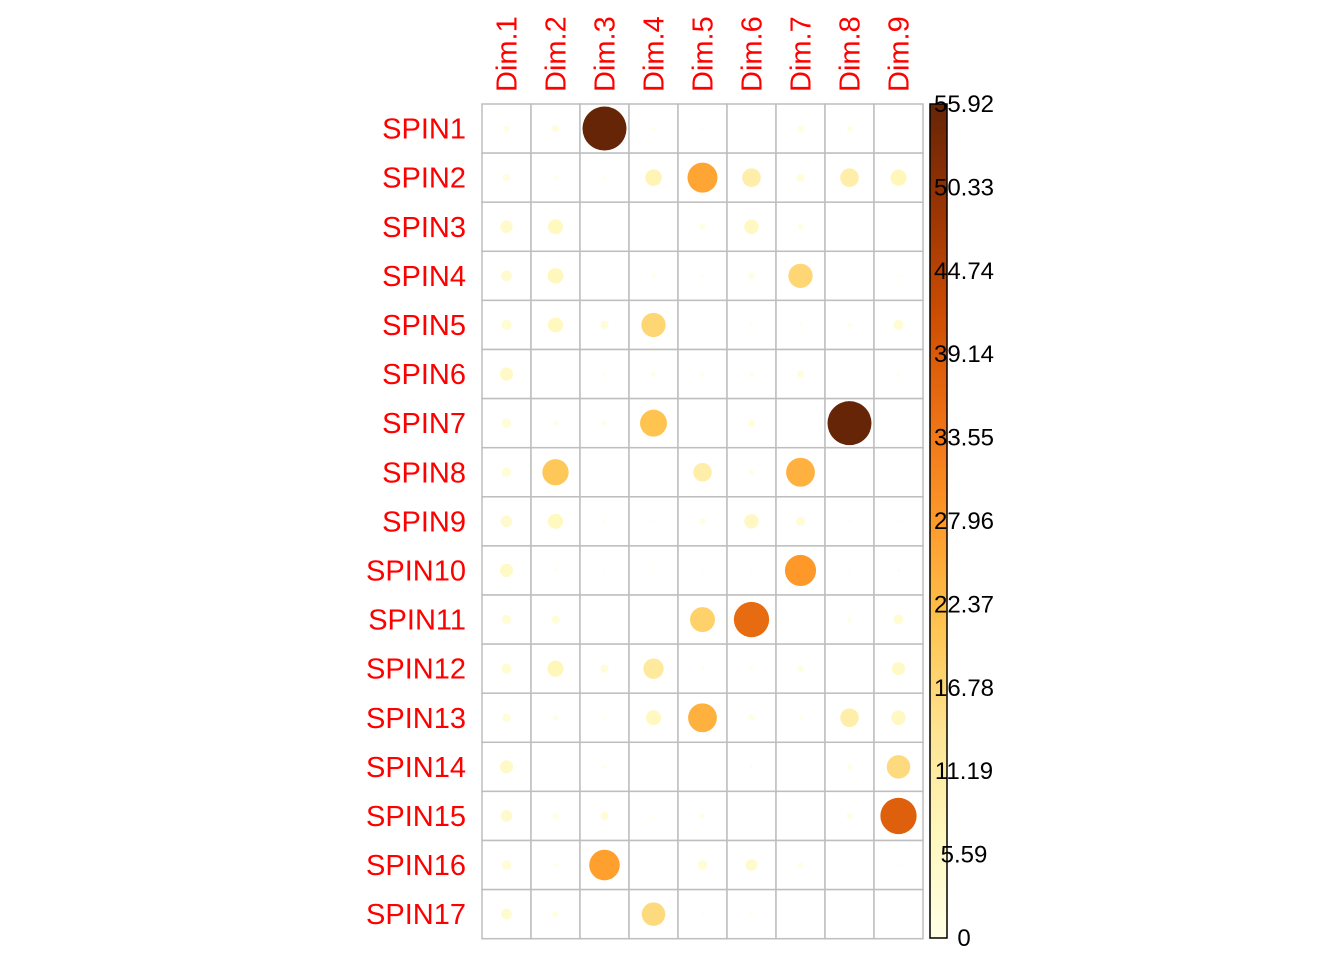  What do you see at coordinates (606, 54) in the screenshot?
I see `column-label: Dim.3` at bounding box center [606, 54].